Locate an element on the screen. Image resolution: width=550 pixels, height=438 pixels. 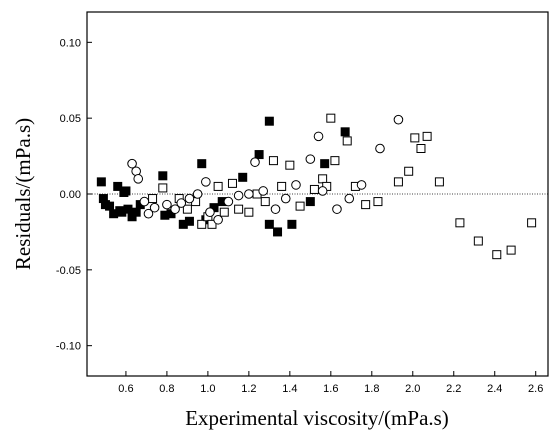
x-tick-label: 2.0 is located at coordinates (412, 389).